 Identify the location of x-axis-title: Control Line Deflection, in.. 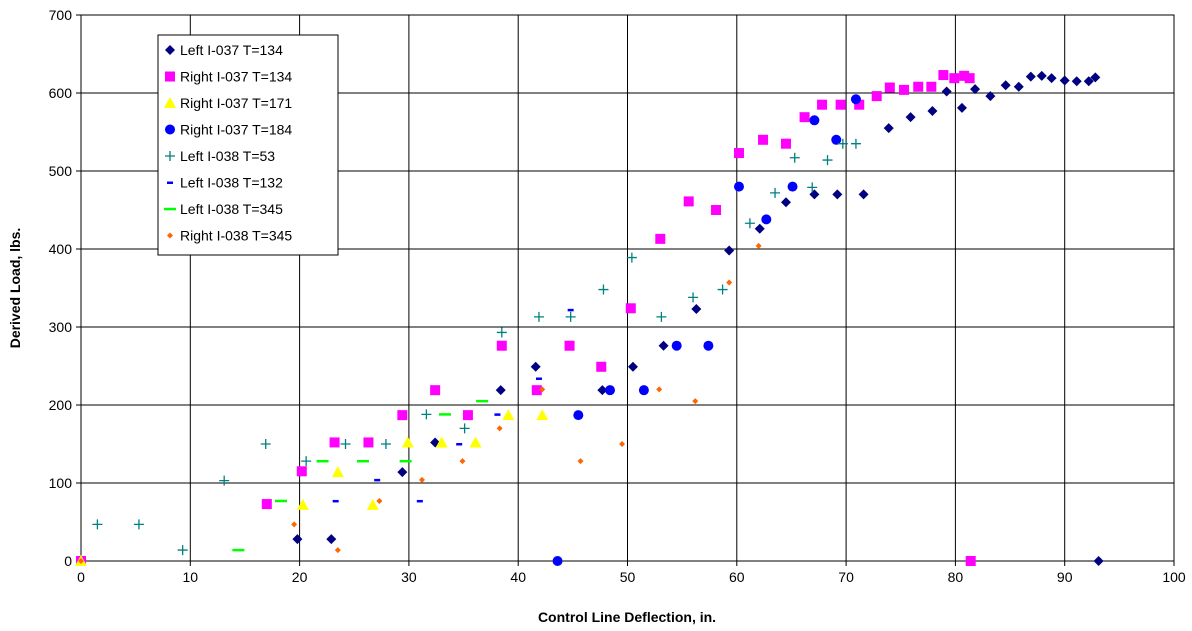
(627, 617).